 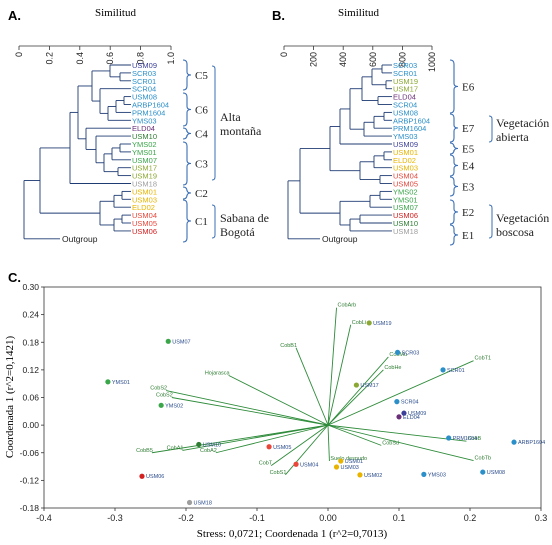 I want to click on env-vector-label: CobSd, so click(x=390, y=443).